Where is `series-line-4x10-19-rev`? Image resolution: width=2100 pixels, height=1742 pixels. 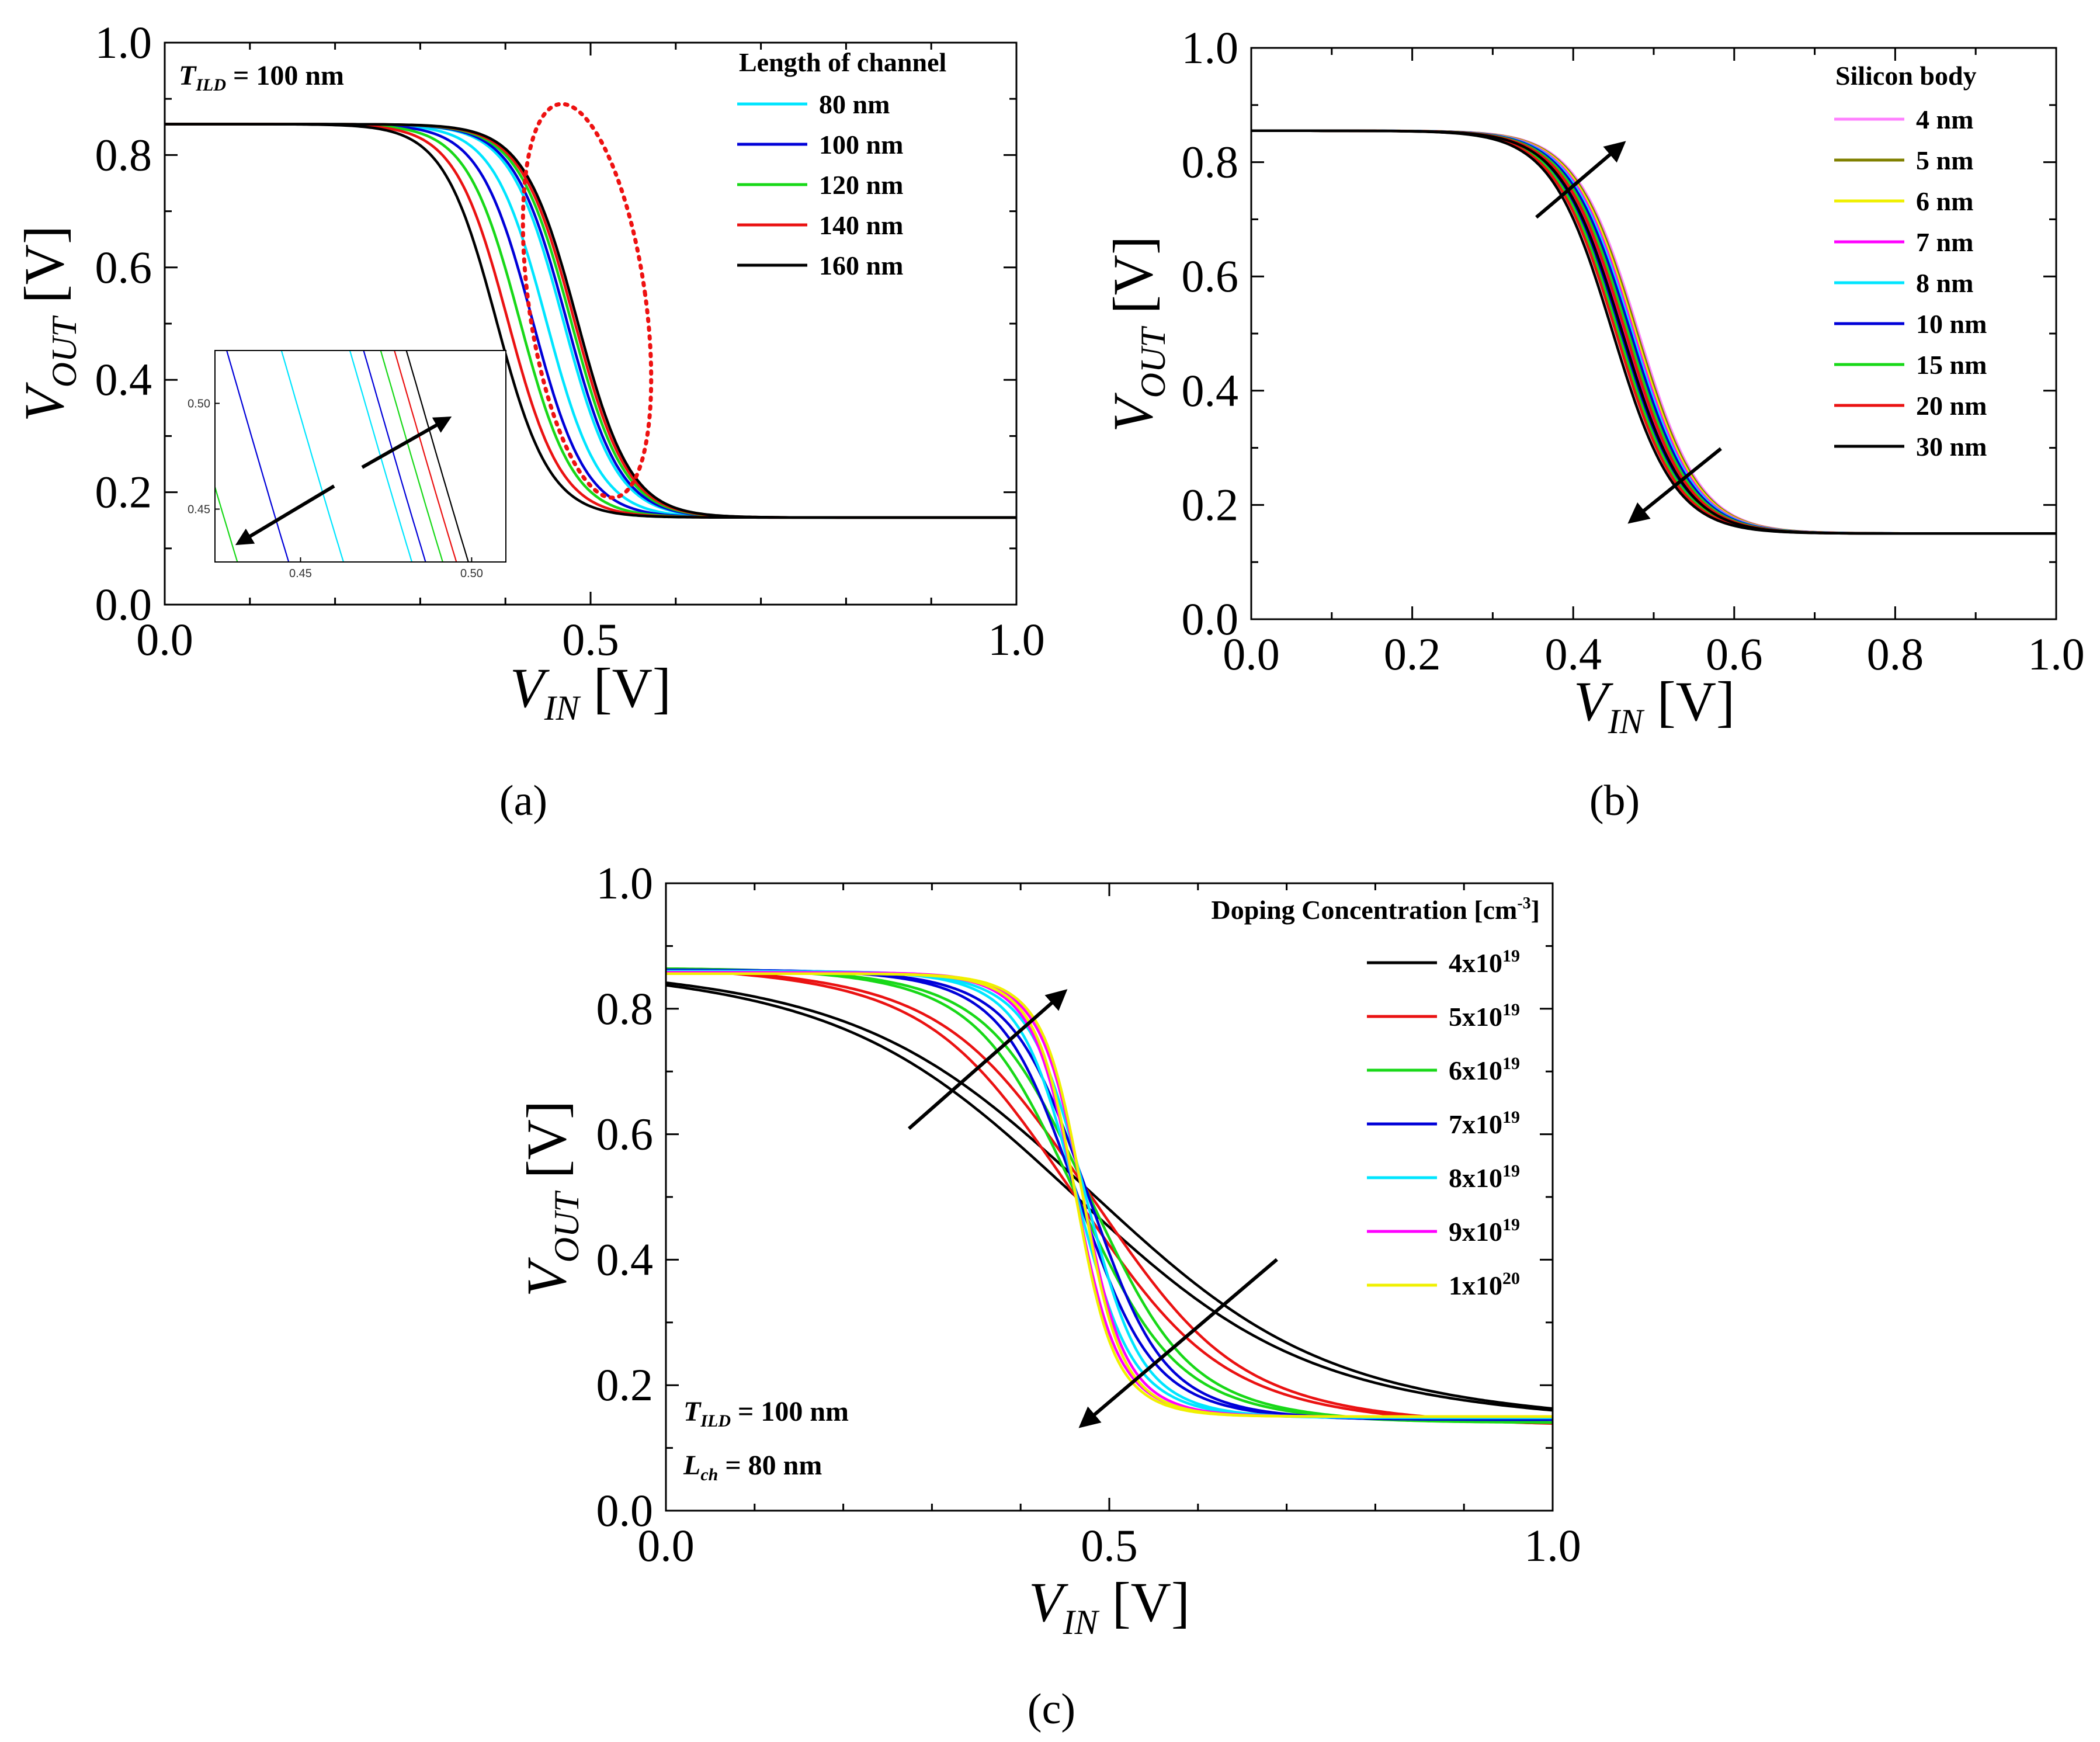 series-line-4x10-19-rev is located at coordinates (1109, 1198).